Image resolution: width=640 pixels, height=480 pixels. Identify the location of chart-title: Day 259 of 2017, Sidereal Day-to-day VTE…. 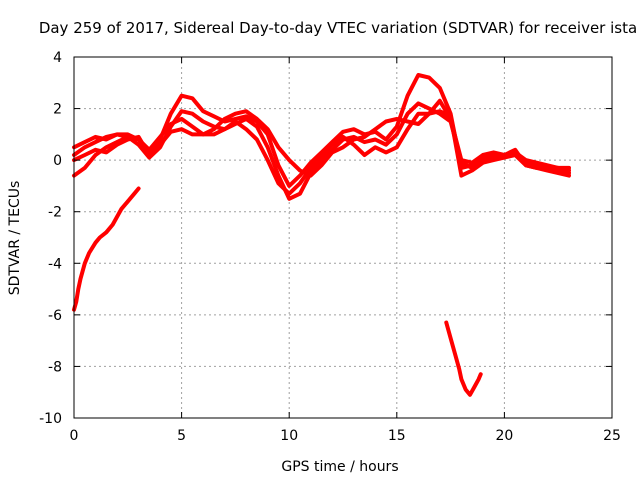
(338, 28).